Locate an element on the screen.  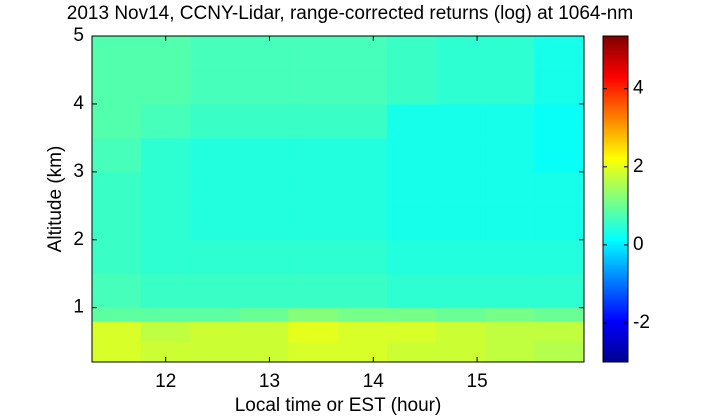
colorbar-tick-label: -2 is located at coordinates (641, 322).